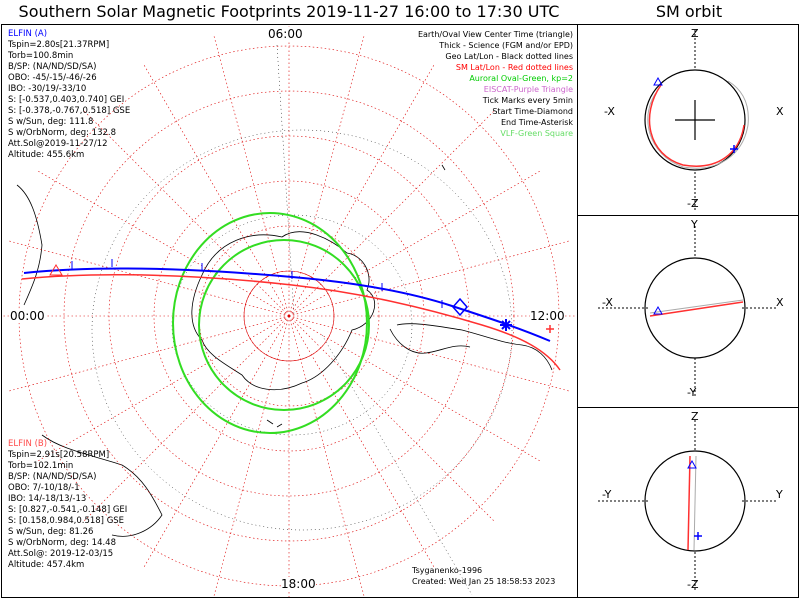 This screenshot has width=800, height=600. I want to click on elfin-a-line: Torb=100.8min, so click(41, 56).